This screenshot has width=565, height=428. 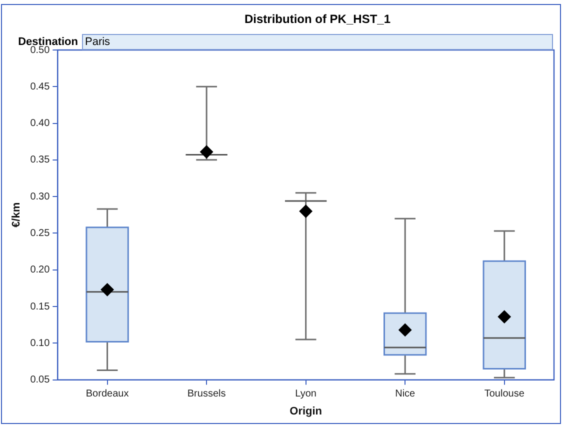 I want to click on x-tick-label: Nice, so click(x=405, y=394).